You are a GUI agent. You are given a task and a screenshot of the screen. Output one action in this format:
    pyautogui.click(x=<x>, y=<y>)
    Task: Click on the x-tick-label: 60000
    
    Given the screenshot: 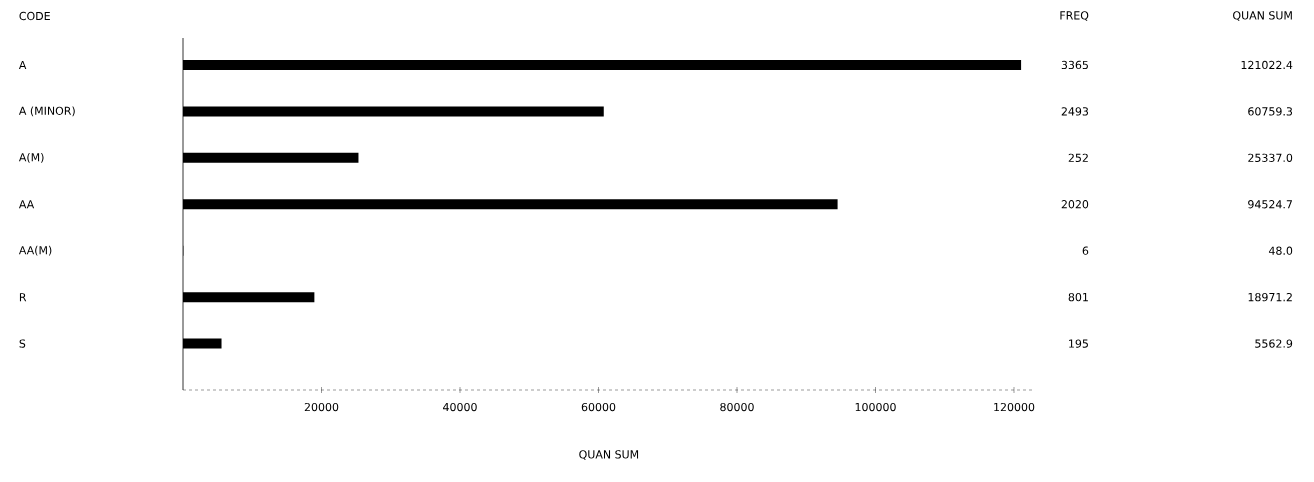 What is the action you would take?
    pyautogui.click(x=598, y=407)
    